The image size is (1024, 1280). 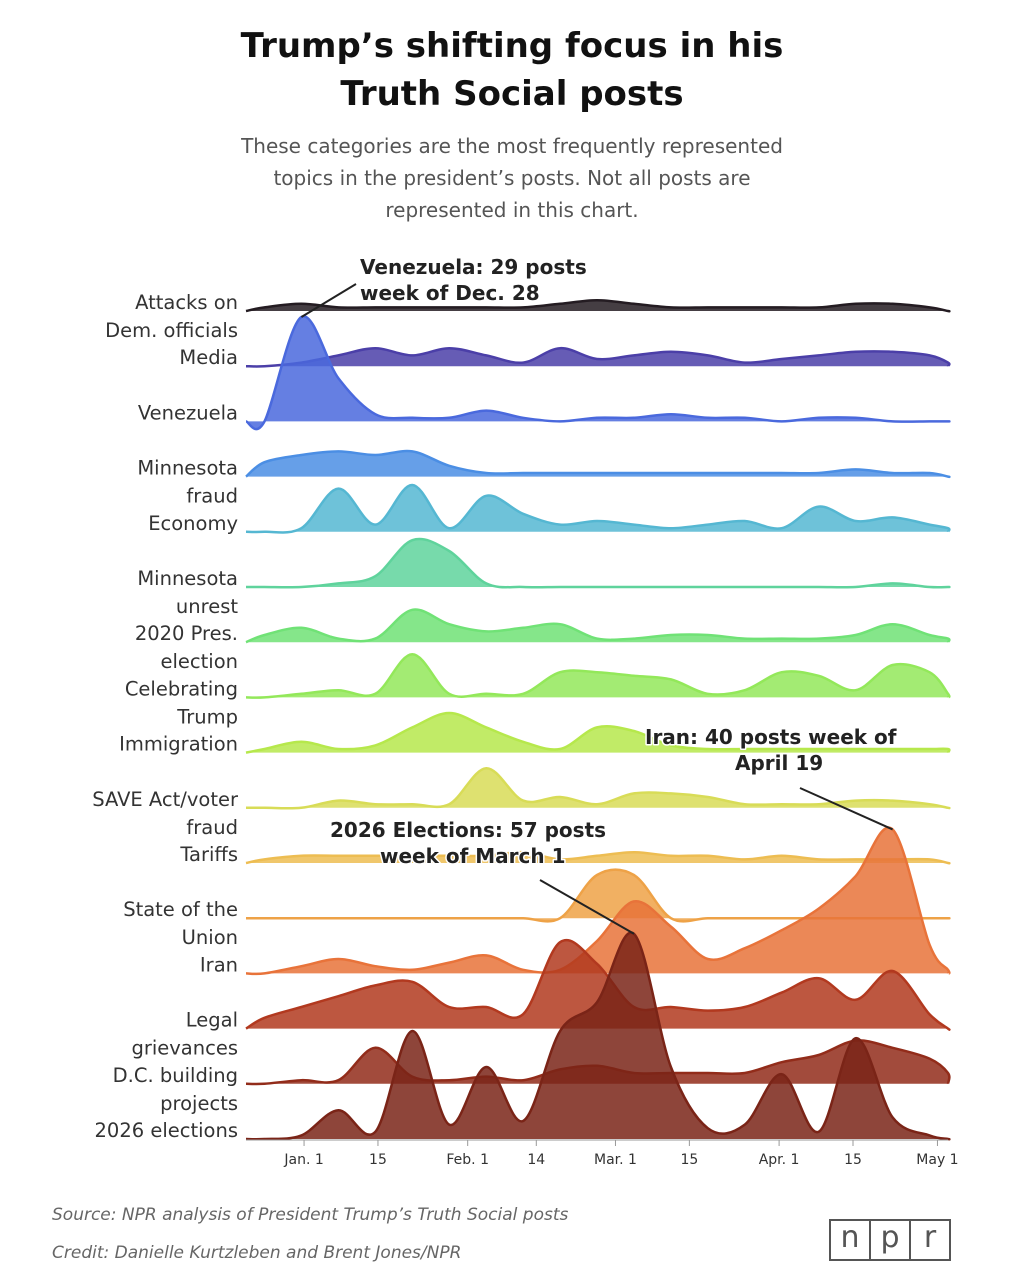 What do you see at coordinates (212, 1020) in the screenshot?
I see `series-label: Legal` at bounding box center [212, 1020].